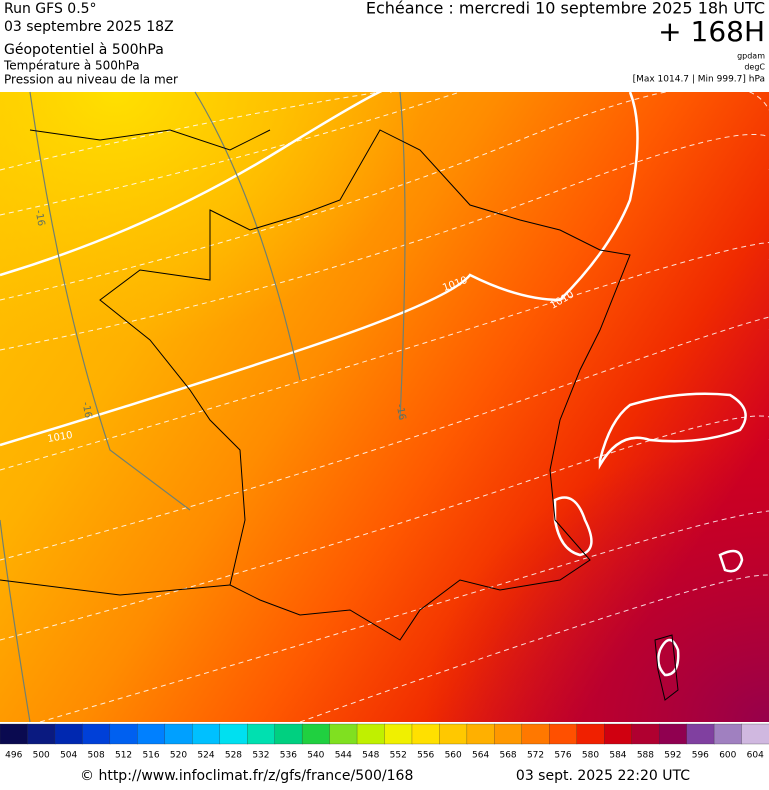  Describe the element at coordinates (507, 756) in the screenshot. I see `scale-label: 568` at that location.